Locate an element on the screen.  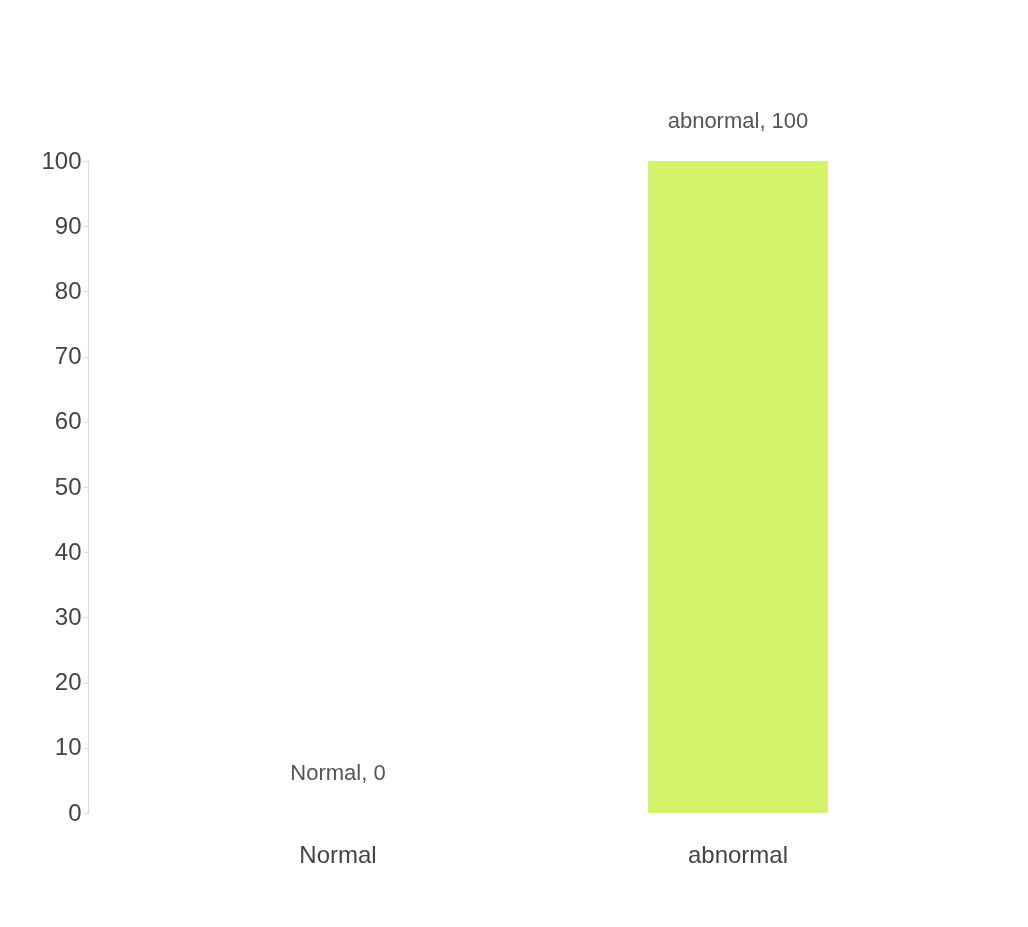
y-tick-label: 0 is located at coordinates (75, 812).